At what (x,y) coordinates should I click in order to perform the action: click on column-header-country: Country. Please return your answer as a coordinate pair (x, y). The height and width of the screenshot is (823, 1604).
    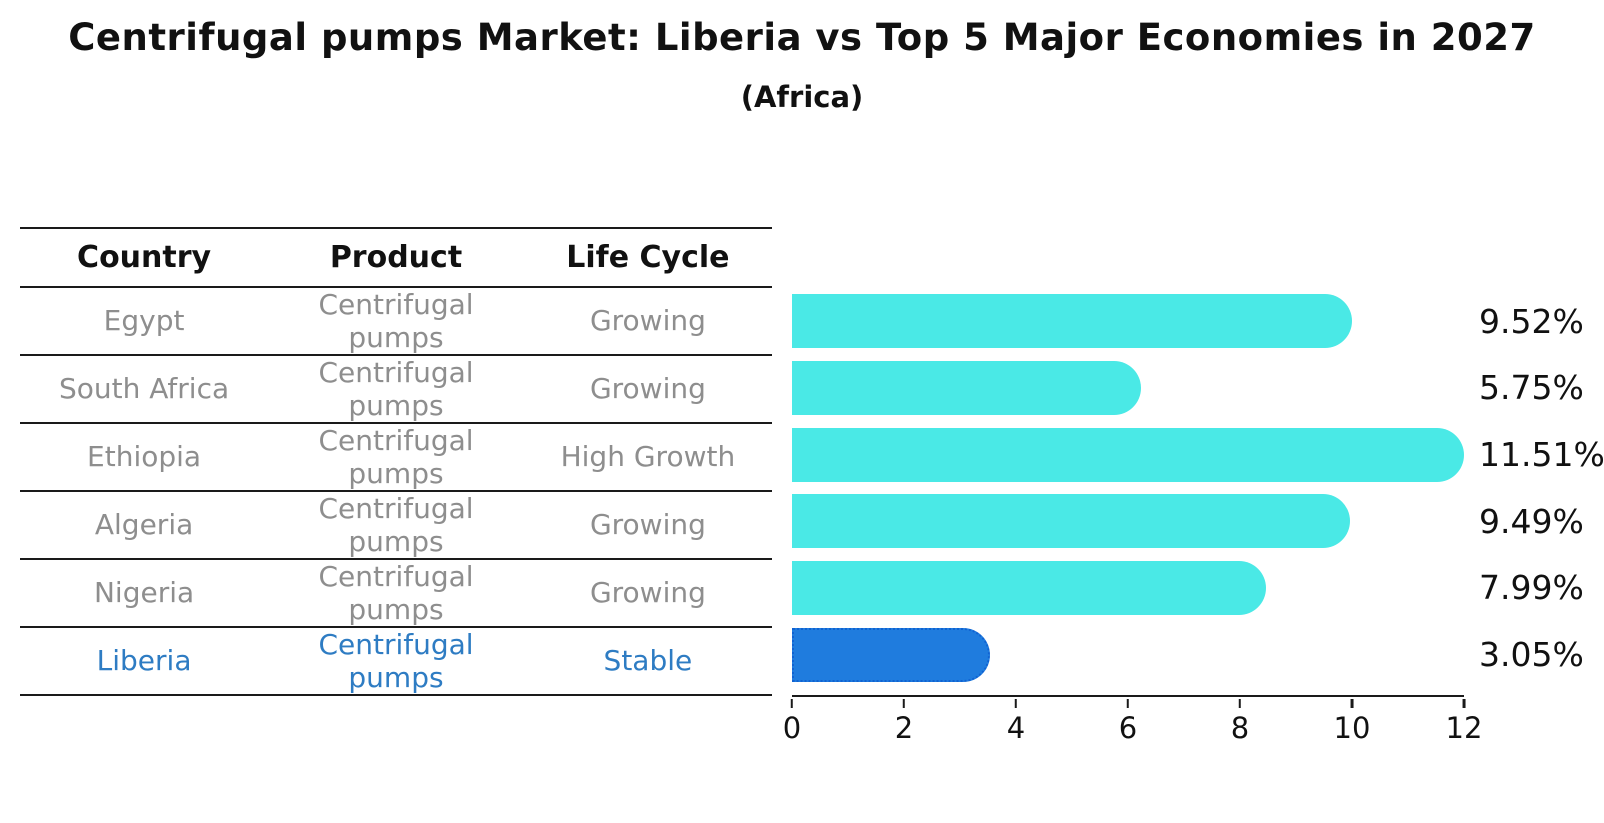
    Looking at the image, I should click on (144, 257).